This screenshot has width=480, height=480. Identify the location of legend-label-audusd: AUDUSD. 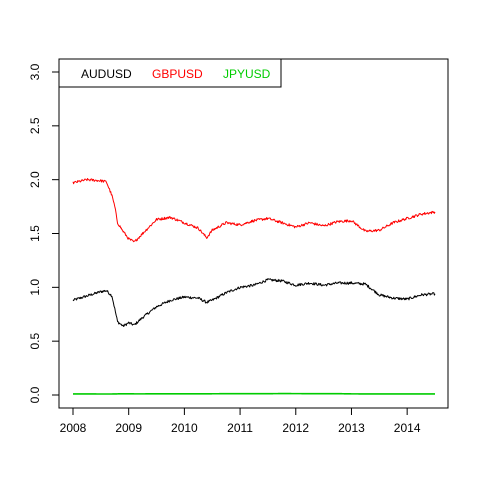
(106, 74).